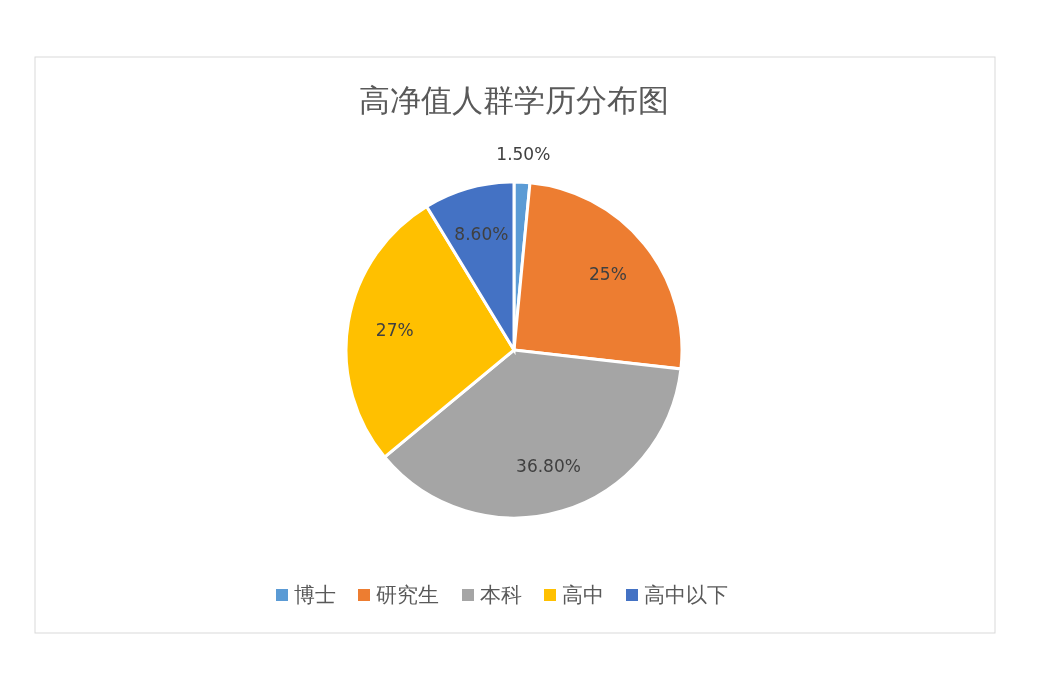 This screenshot has width=1042, height=678. I want to click on legend-label: 博士, so click(315, 595).